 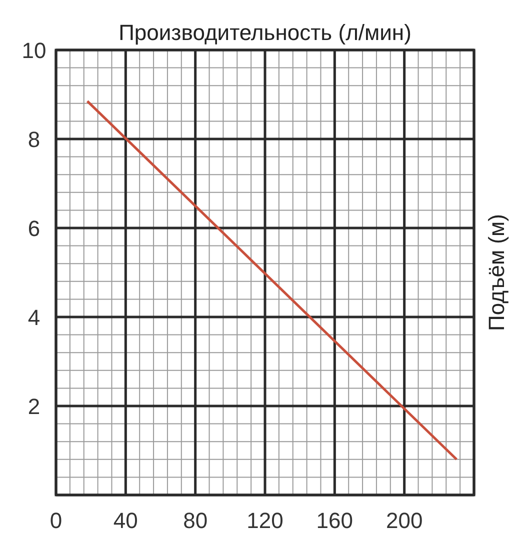 What do you see at coordinates (335, 520) in the screenshot?
I see `x-tick-label: 160` at bounding box center [335, 520].